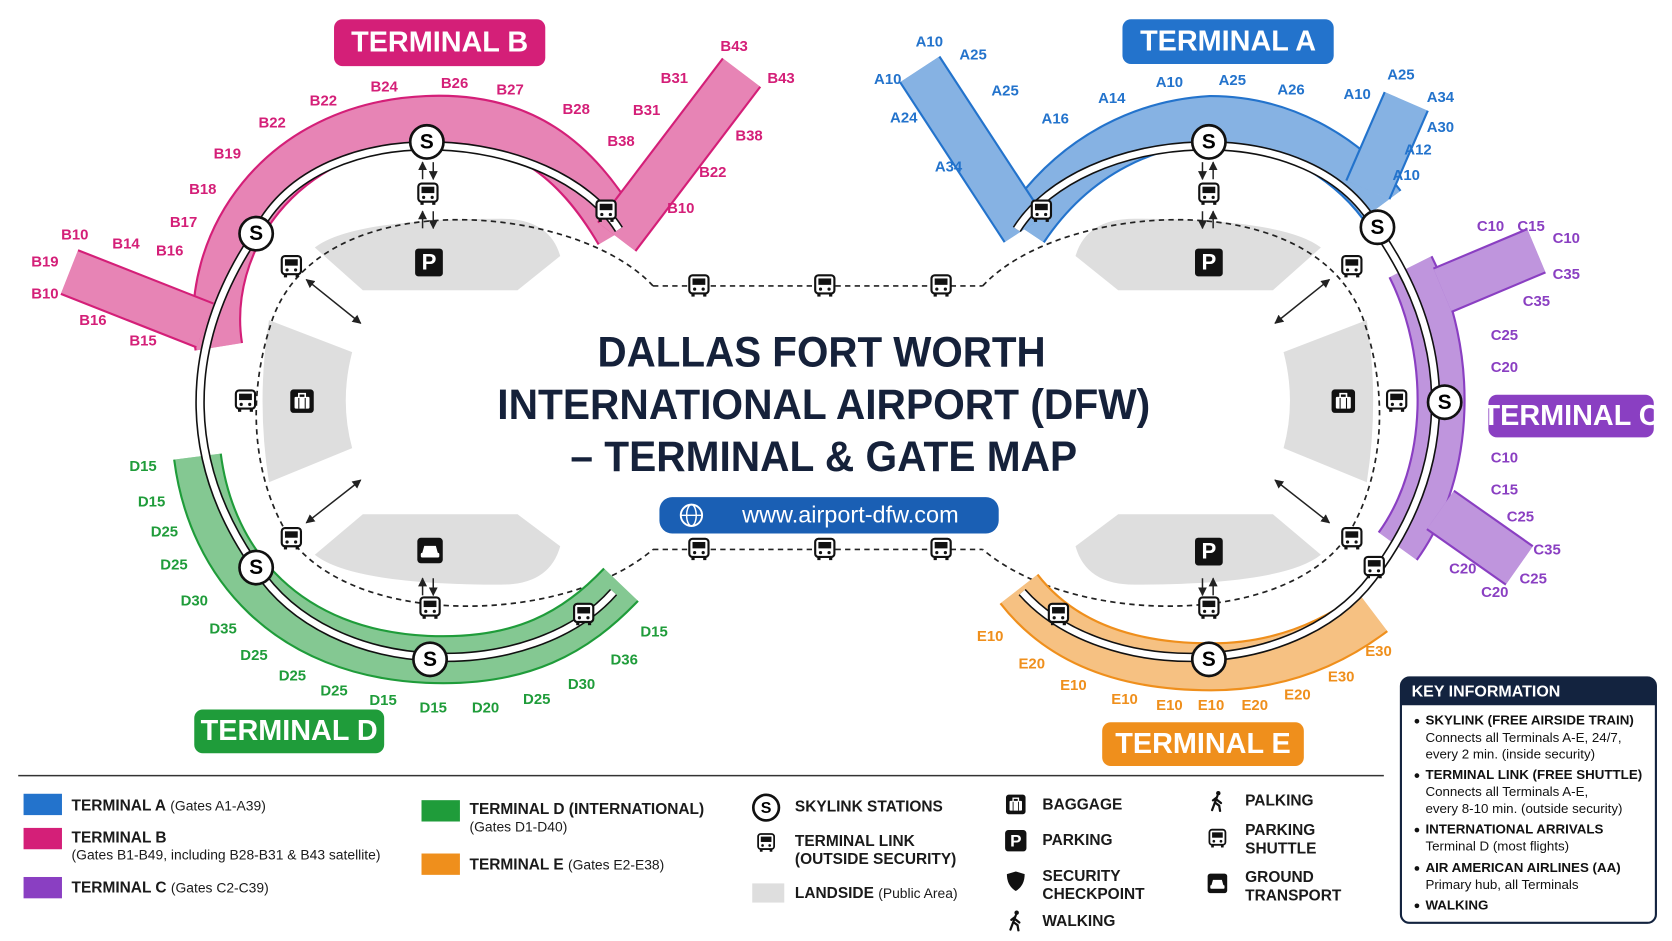 The height and width of the screenshot is (941, 1672). What do you see at coordinates (674, 78) in the screenshot?
I see `gate-label: B31` at bounding box center [674, 78].